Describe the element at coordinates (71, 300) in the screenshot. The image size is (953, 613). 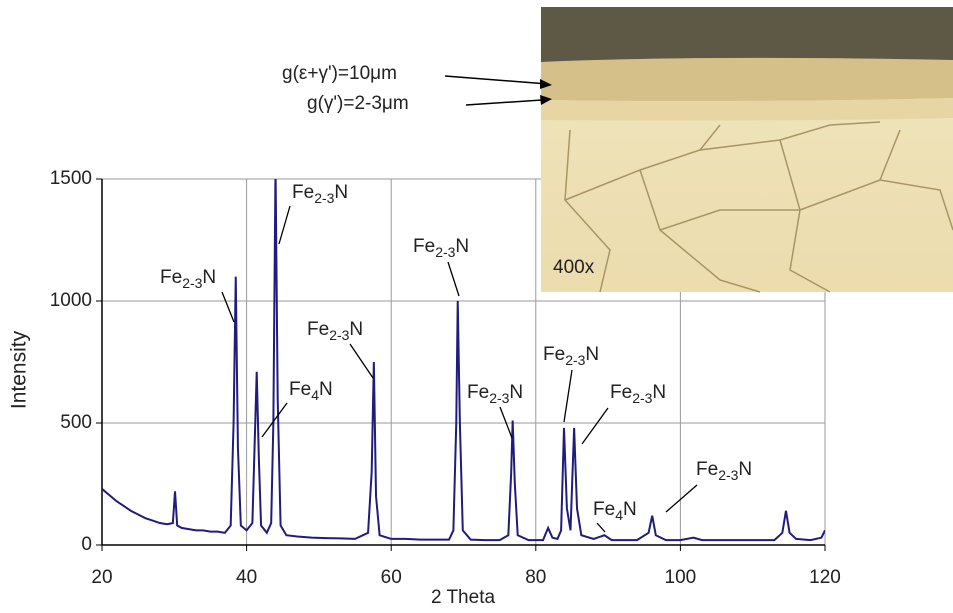
I see `y-tick-label: 1000` at that location.